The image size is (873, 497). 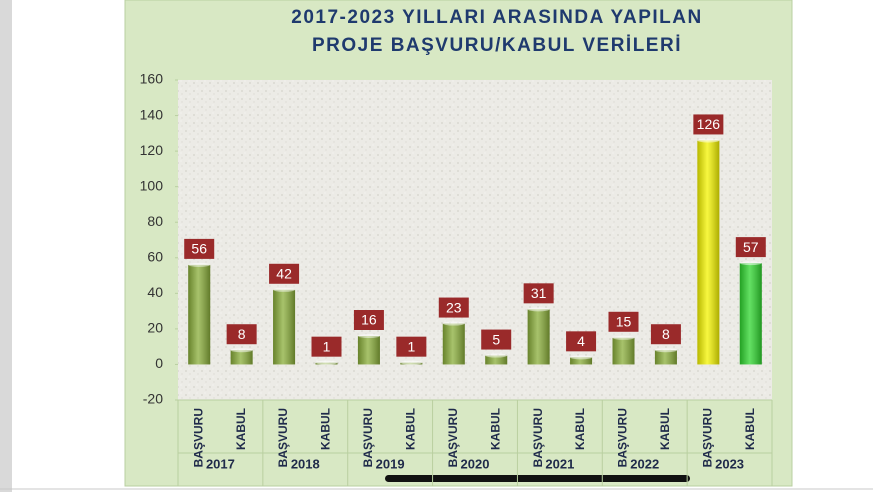 What do you see at coordinates (729, 463) in the screenshot?
I see `group-label: 2023` at bounding box center [729, 463].